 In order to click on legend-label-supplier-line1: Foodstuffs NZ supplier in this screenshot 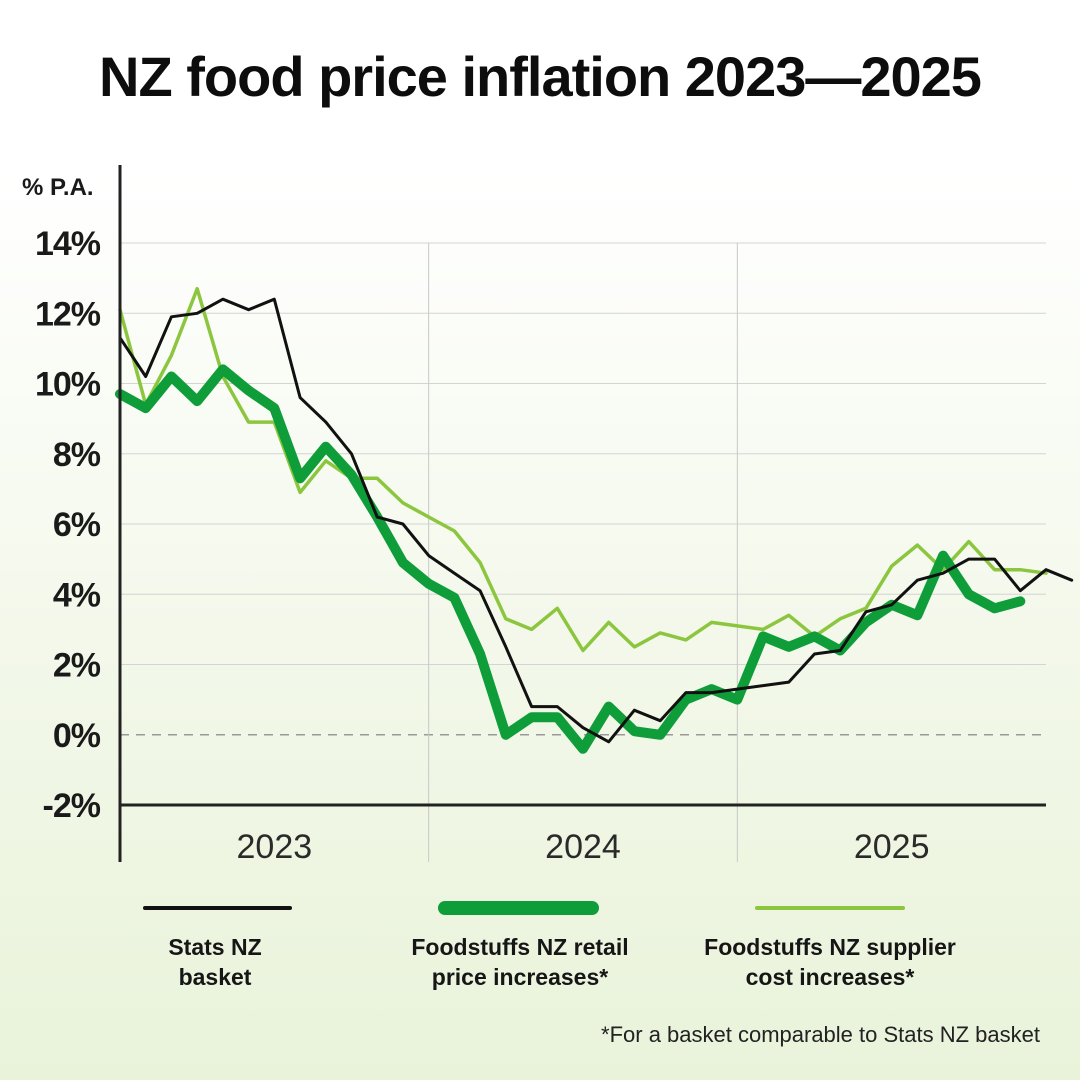, I will do `click(830, 947)`.